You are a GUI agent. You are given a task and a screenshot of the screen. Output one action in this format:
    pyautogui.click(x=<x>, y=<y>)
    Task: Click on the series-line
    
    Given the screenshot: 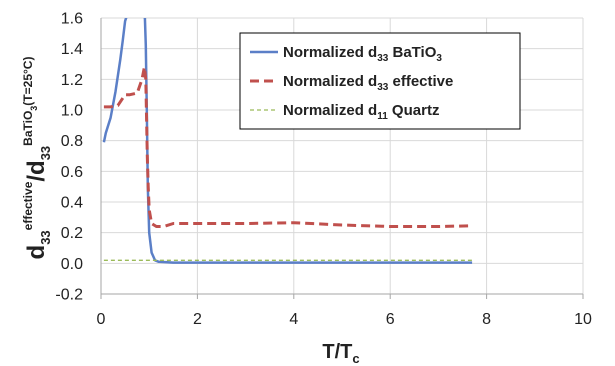 What is the action you would take?
    pyautogui.click(x=115, y=80)
    